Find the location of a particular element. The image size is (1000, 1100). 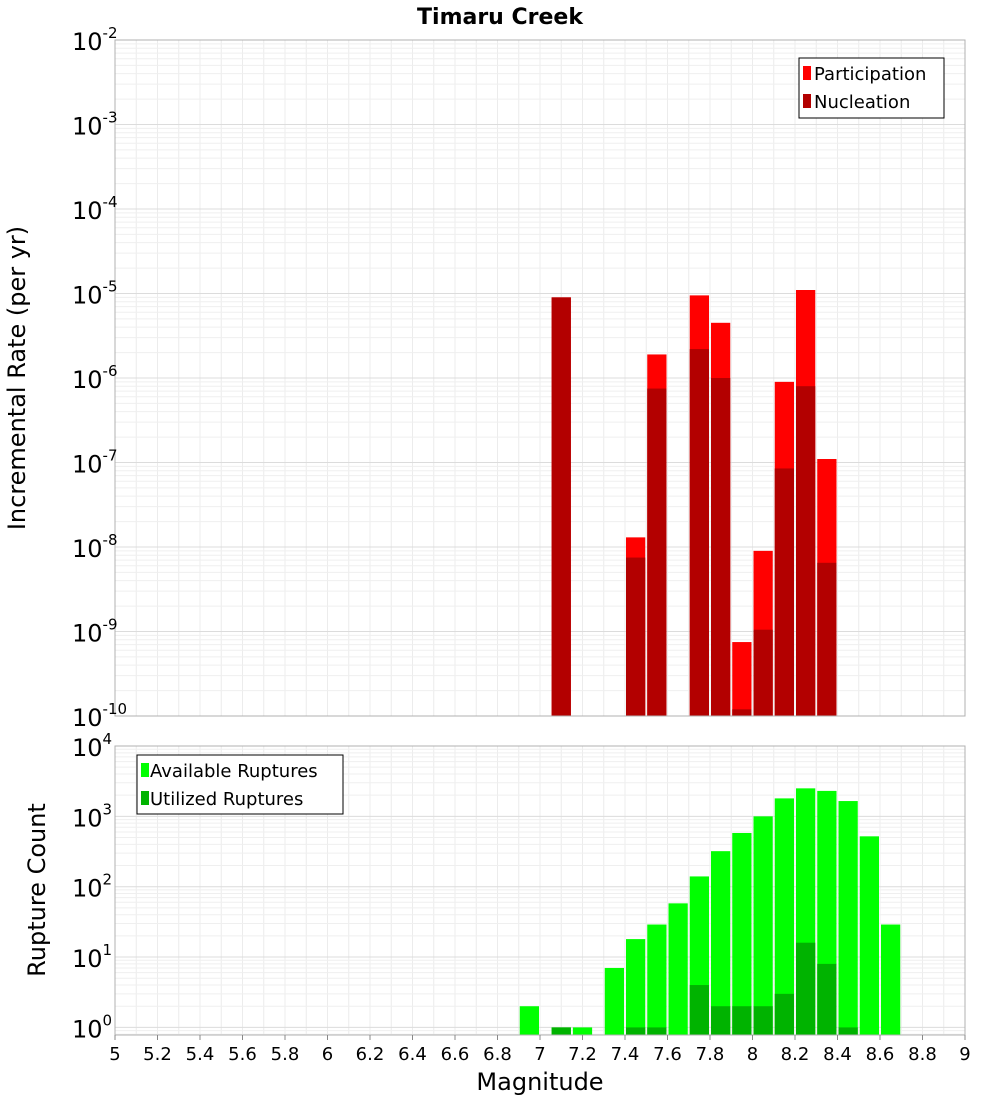

top-y-tick-label: 10⁻⁹ is located at coordinates (95, 632).